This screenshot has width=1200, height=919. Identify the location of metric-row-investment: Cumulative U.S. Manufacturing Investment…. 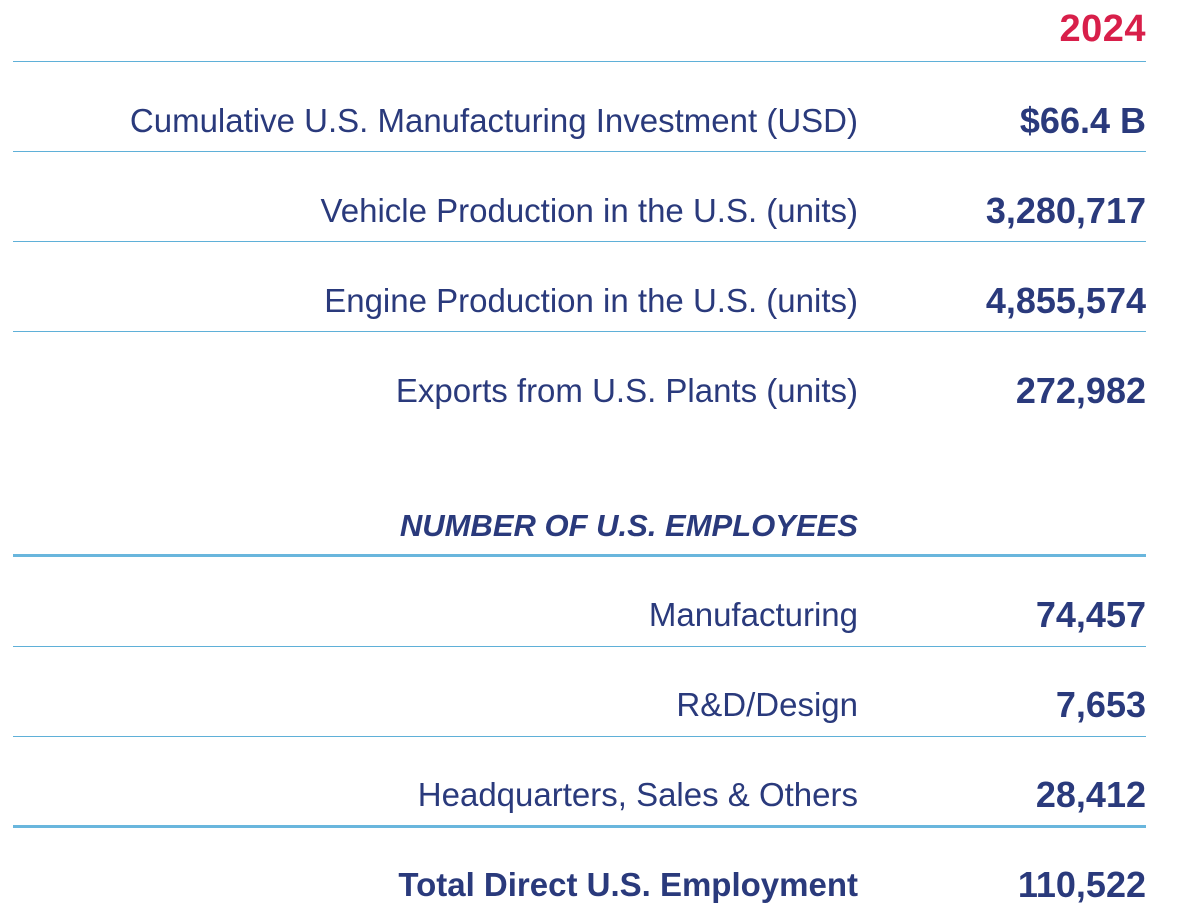
(600, 121).